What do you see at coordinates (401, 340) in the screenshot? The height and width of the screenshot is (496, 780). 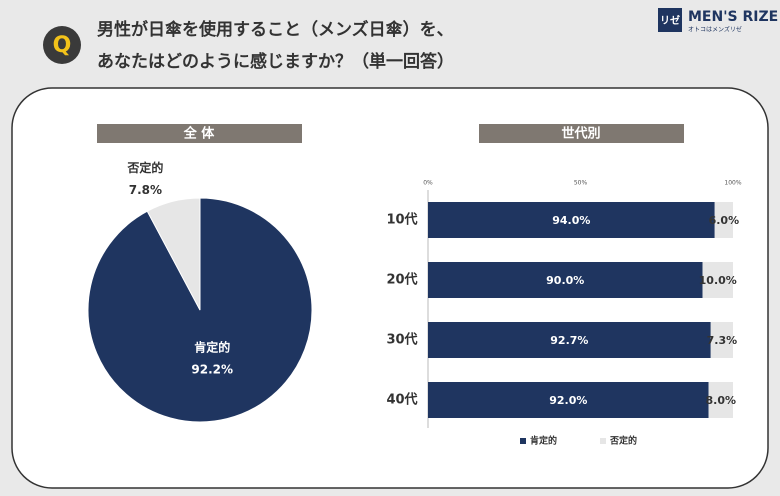 I see `y-tick-label: 30代` at bounding box center [401, 340].